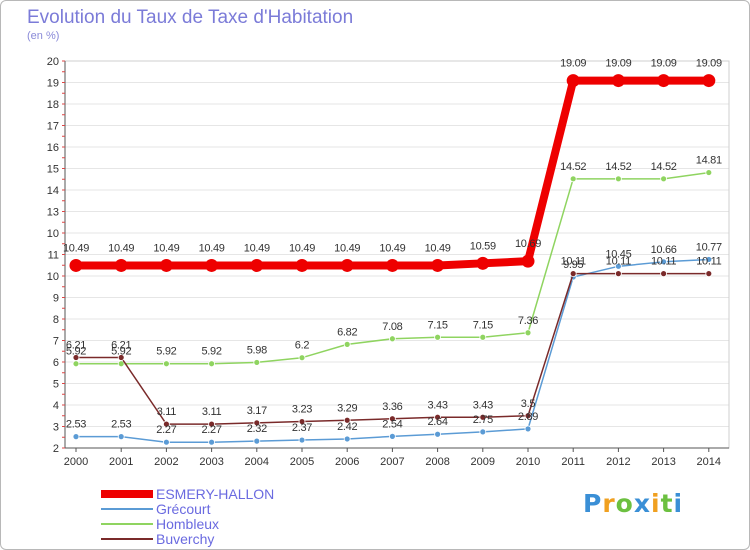  What do you see at coordinates (302, 346) in the screenshot?
I see `data-label: 6.2` at bounding box center [302, 346].